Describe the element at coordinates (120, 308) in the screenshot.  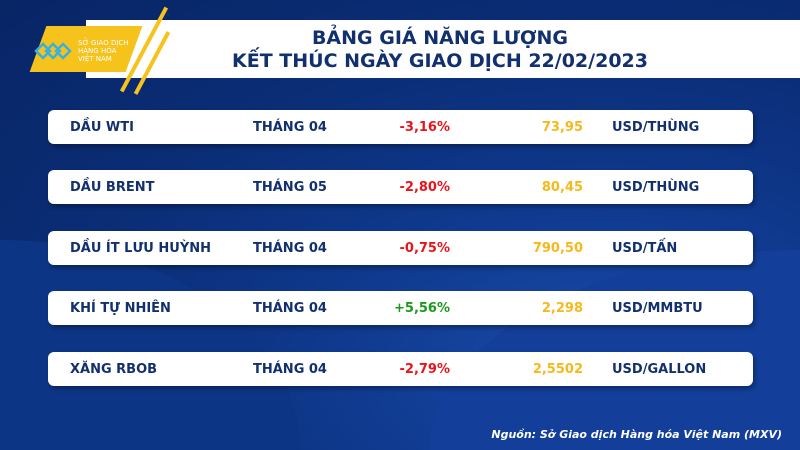
I see `commodity-name: KHÍ TỰ NHIÊN` at that location.